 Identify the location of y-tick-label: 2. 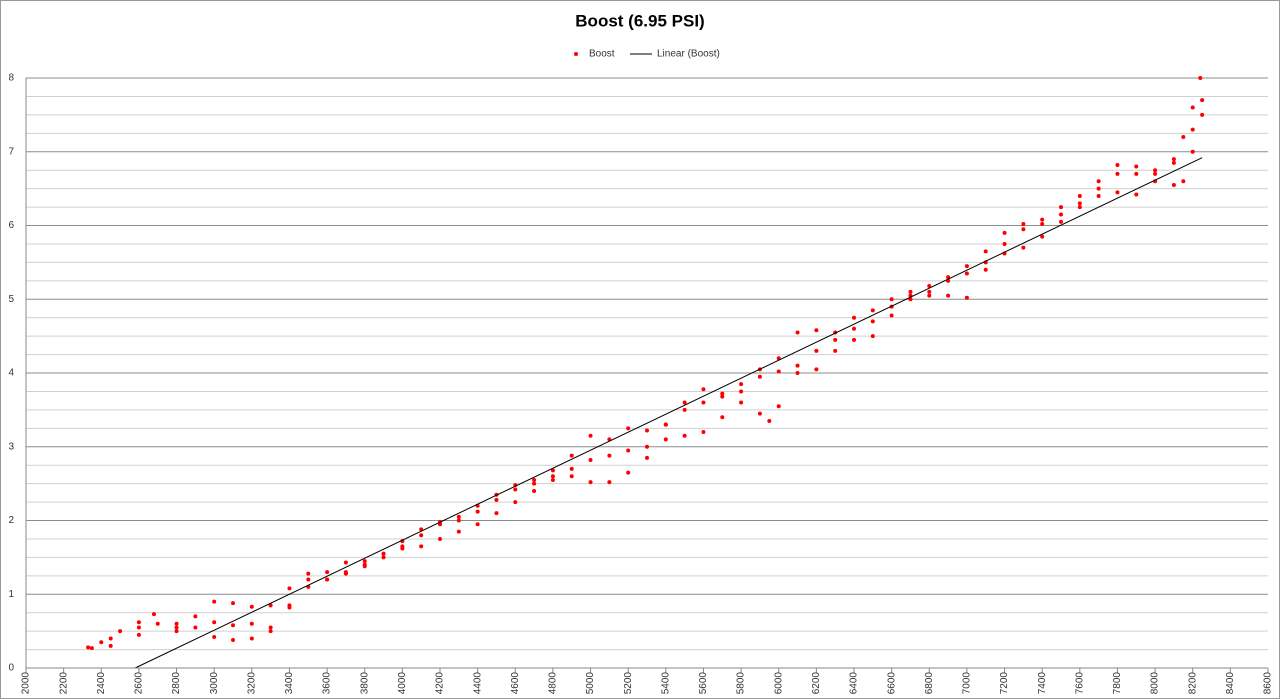
(11, 520).